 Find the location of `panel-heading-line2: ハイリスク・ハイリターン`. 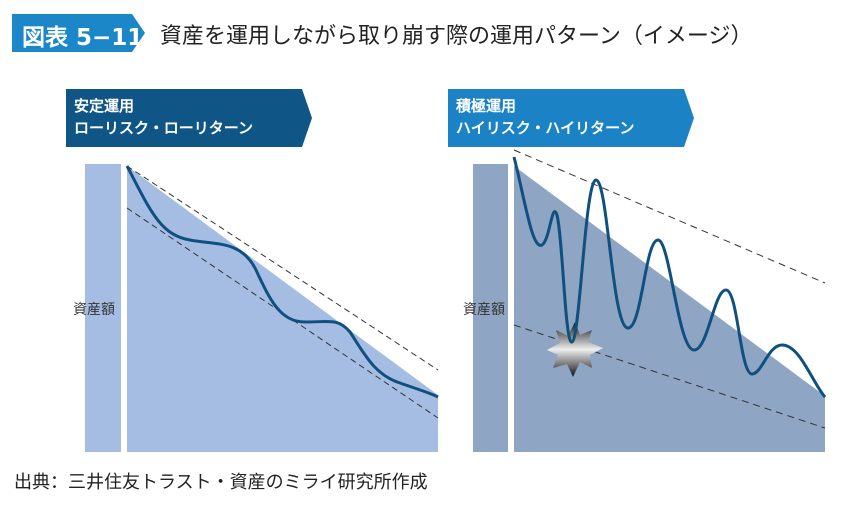

panel-heading-line2: ハイリスク・ハイリターン is located at coordinates (545, 128).